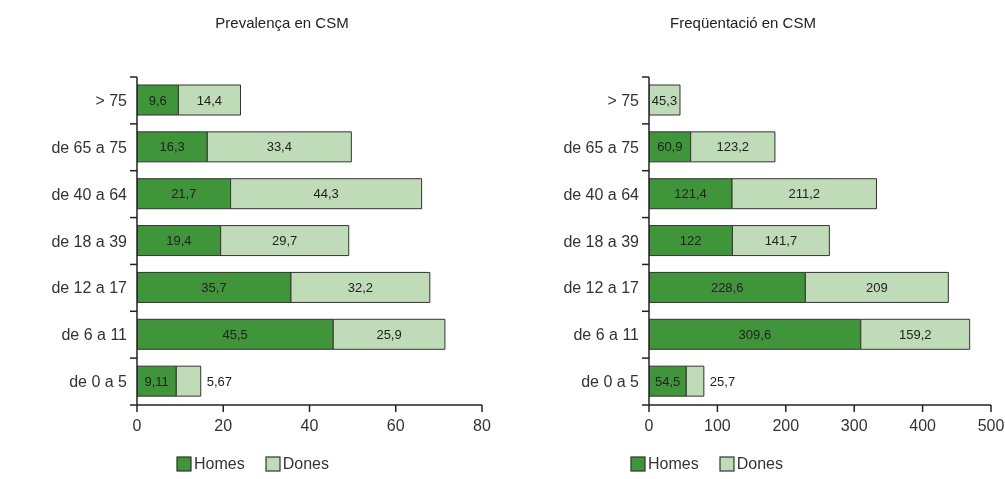  I want to click on data-label: 60,9, so click(670, 147).